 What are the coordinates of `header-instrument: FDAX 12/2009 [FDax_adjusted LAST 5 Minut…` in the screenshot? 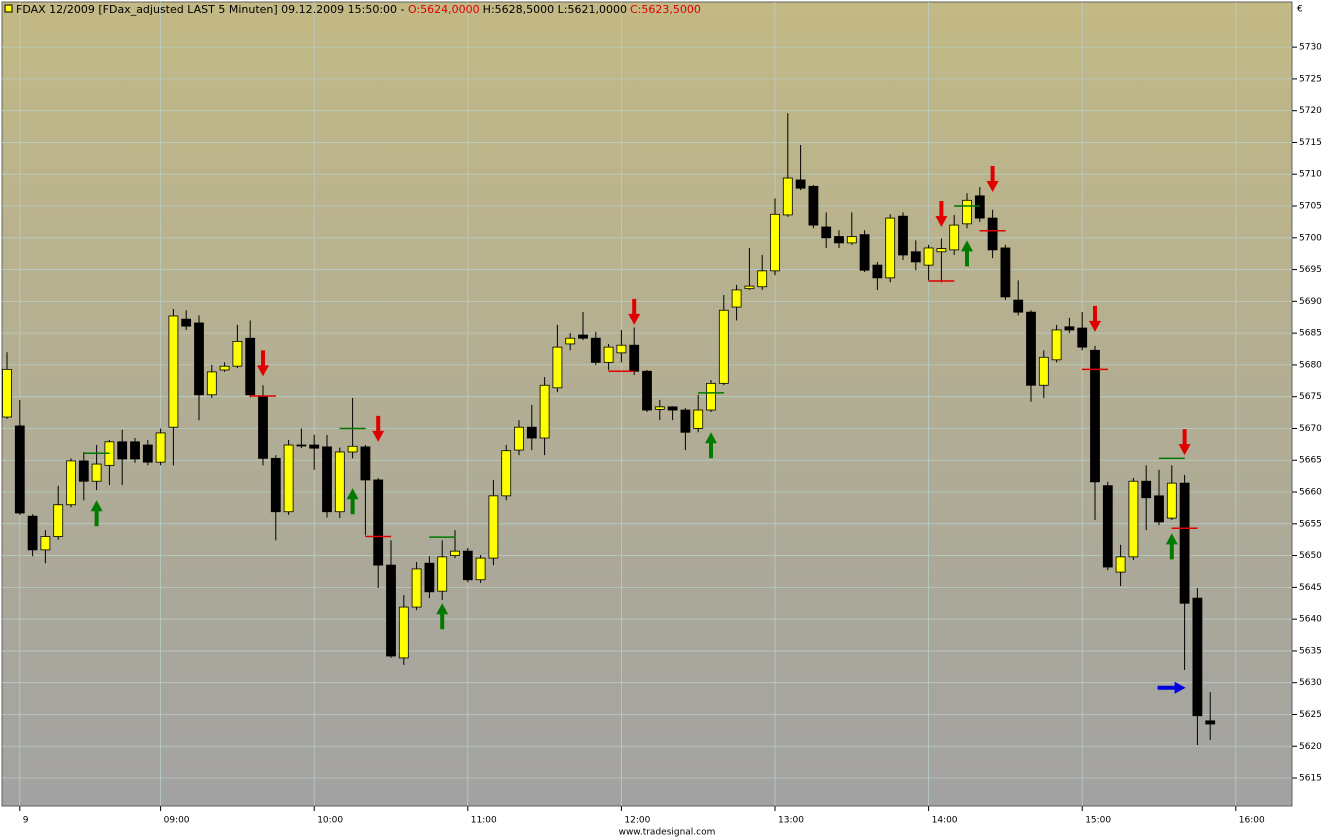 It's located at (212, 9).